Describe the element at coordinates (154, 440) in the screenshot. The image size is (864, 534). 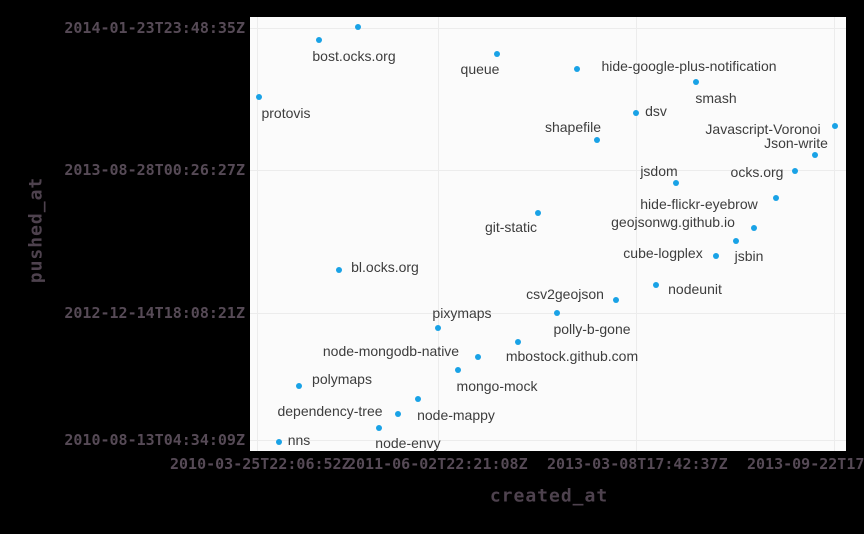
I see `y-tick-label: 2010-08-13T04:34:09Z` at that location.